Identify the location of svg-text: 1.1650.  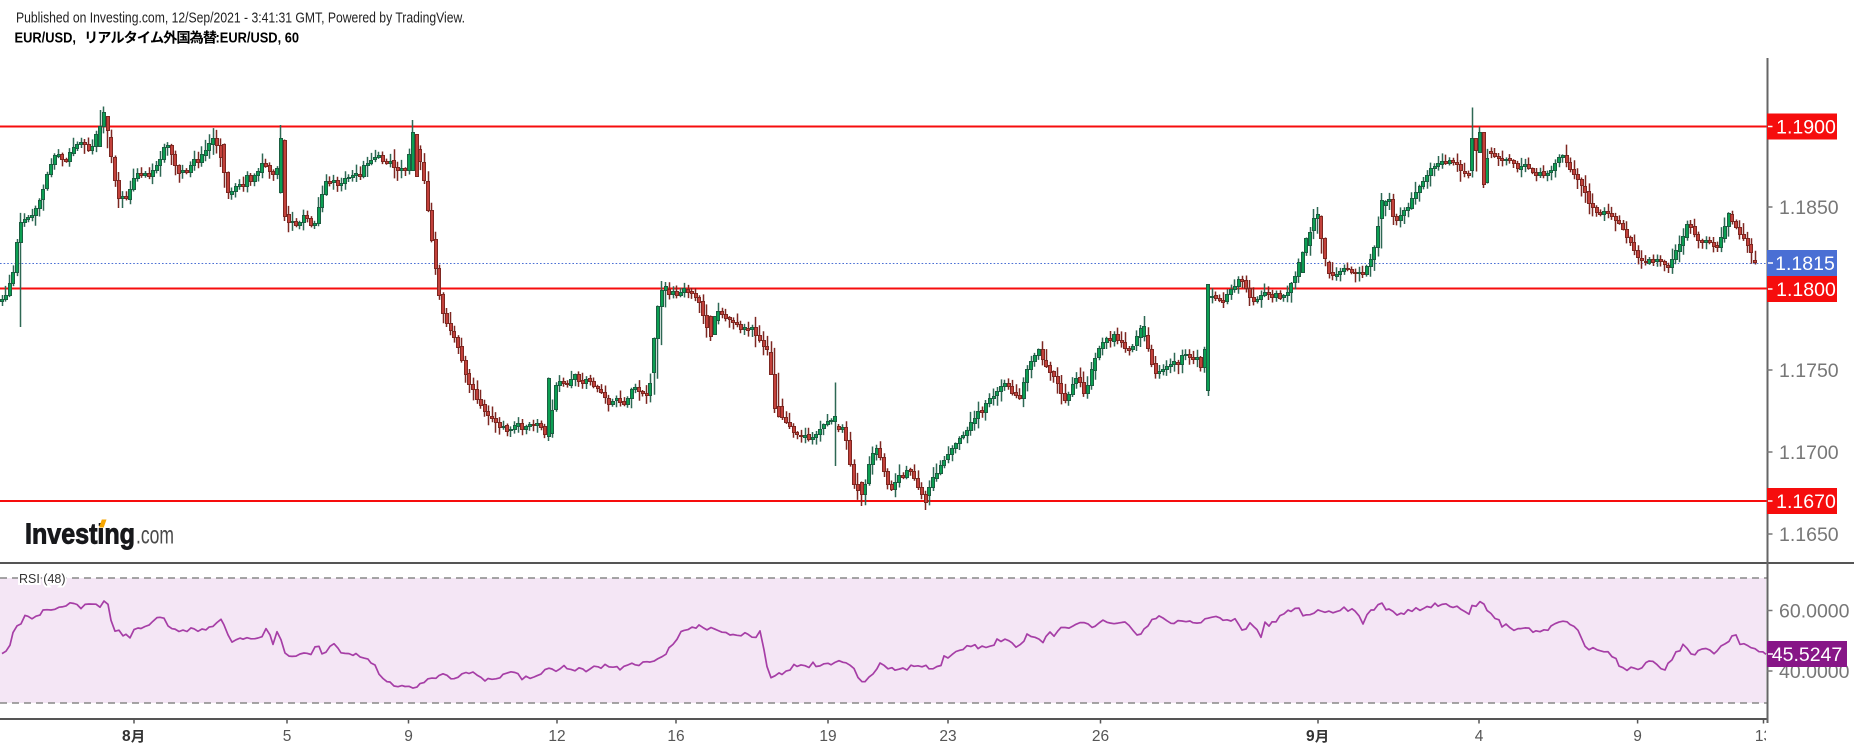
(1809, 535).